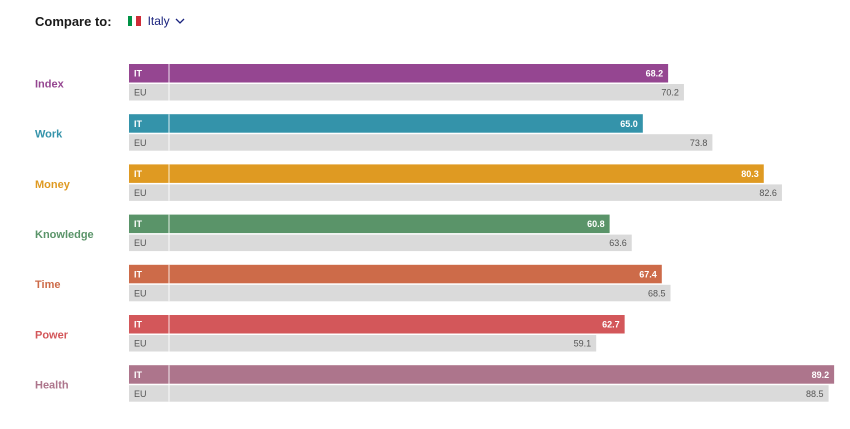  I want to click on compare-label: Compare to:, so click(73, 21).